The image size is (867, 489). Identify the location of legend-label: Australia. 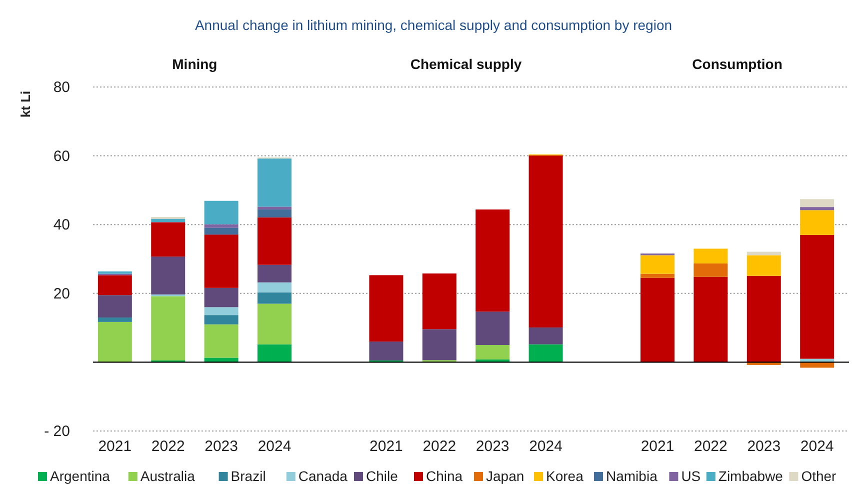
(168, 476).